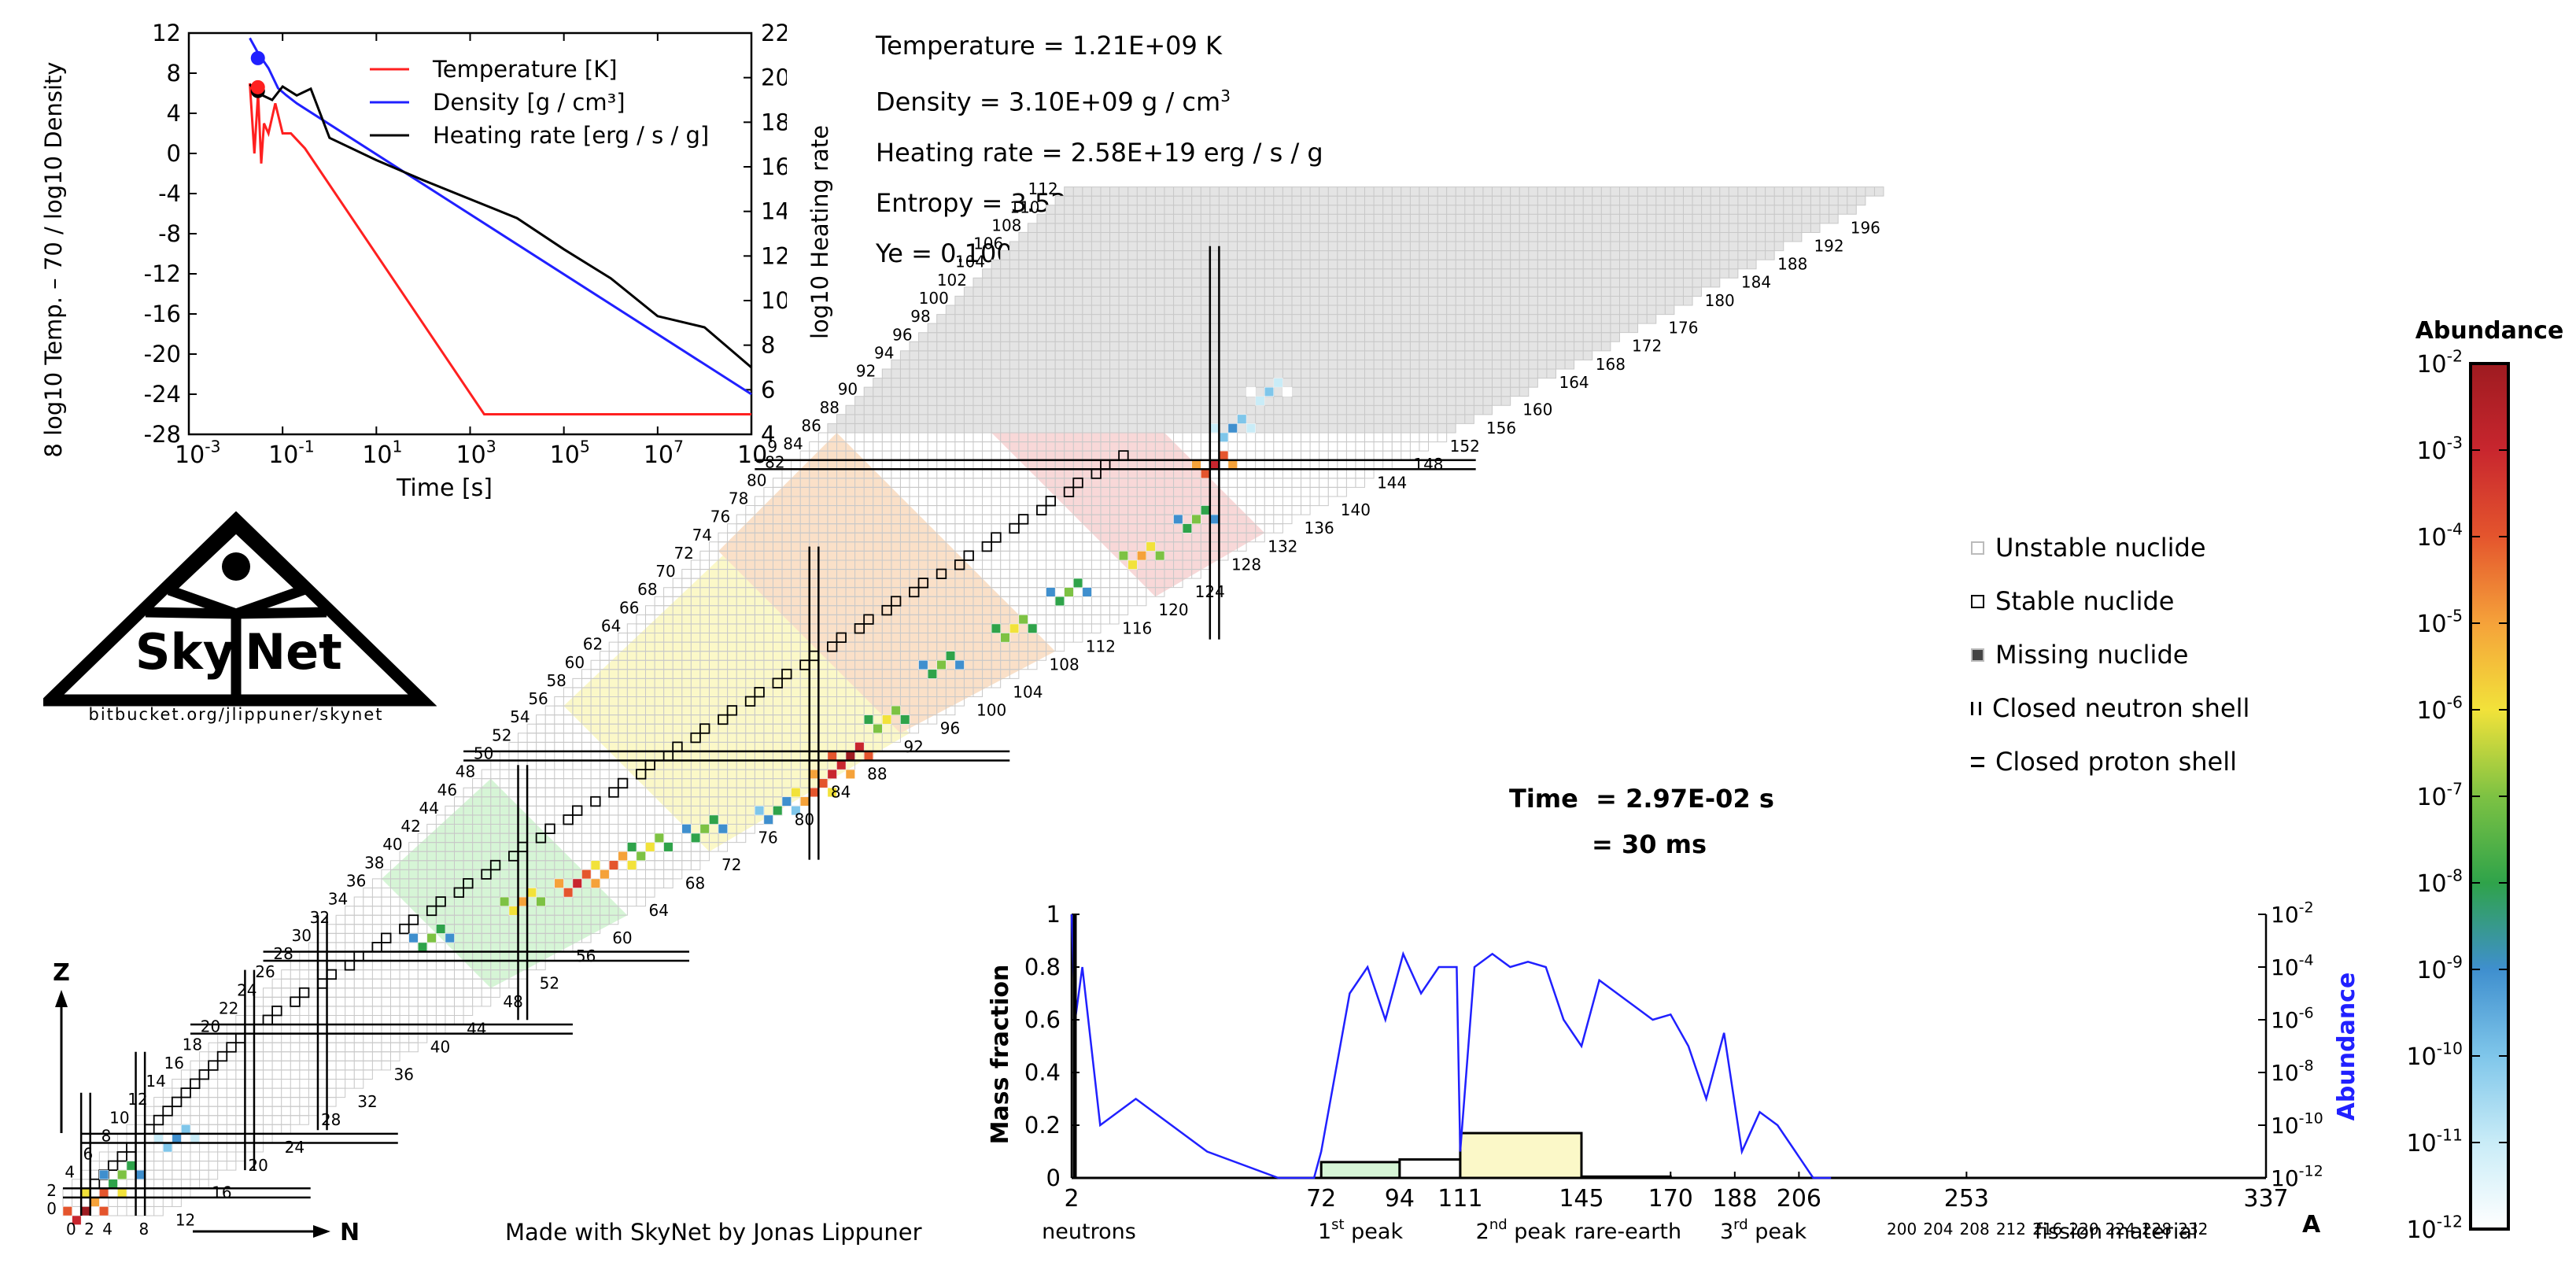  Describe the element at coordinates (1054, 1178) in the screenshot. I see `mass-y-tick-label: 0` at that location.